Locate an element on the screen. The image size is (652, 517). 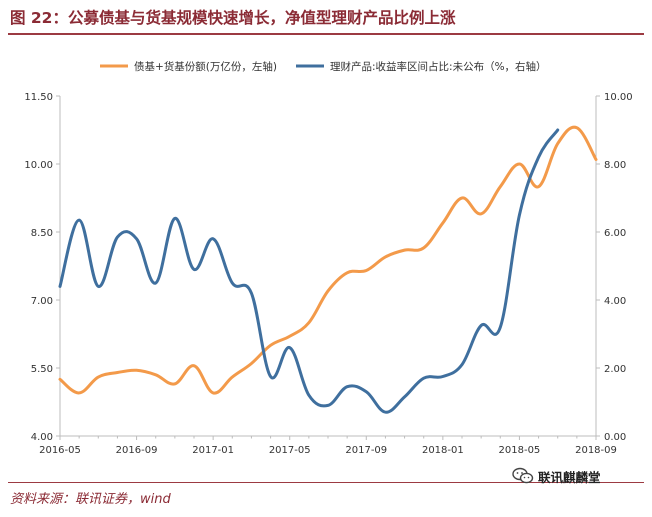
legend-item-wealth-ratio: 理财产品:收益率区间占比:未公布（%，右轴） is located at coordinates (421, 66).